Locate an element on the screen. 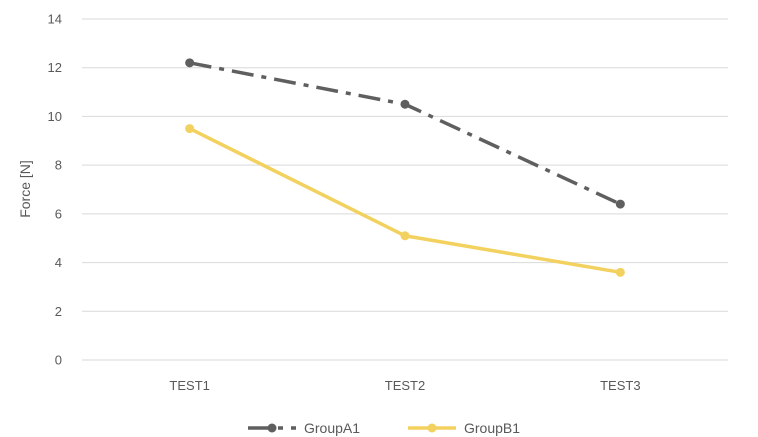 The image size is (758, 437). x-tick-label: TEST1 is located at coordinates (189, 385).